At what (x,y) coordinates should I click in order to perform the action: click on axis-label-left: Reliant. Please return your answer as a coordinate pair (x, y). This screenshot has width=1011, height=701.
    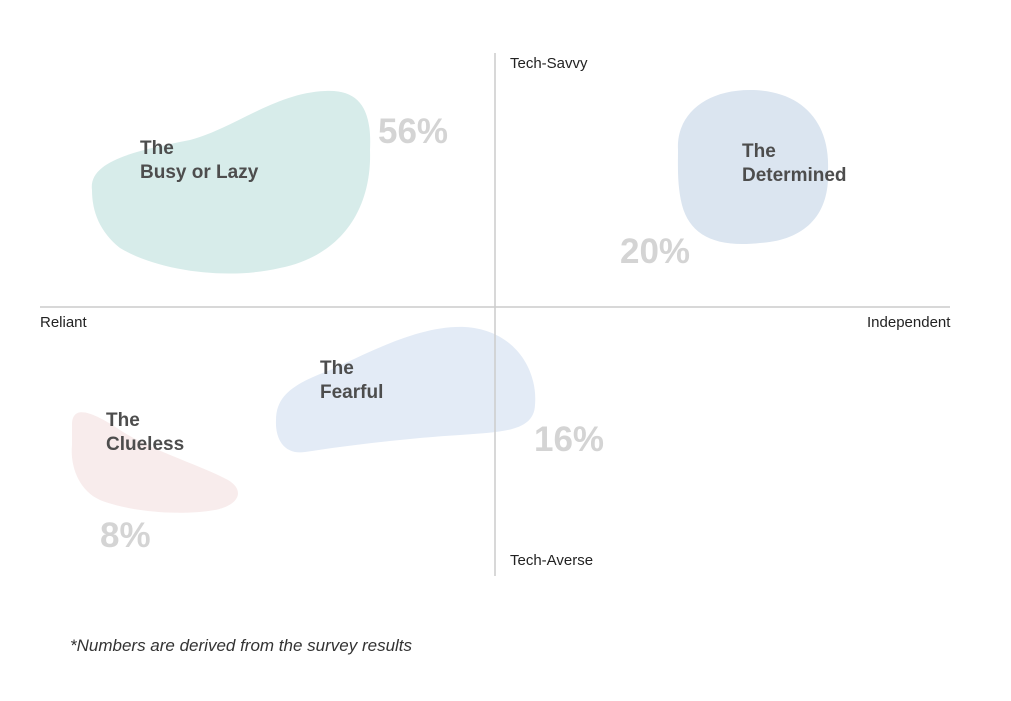
    Looking at the image, I should click on (63, 322).